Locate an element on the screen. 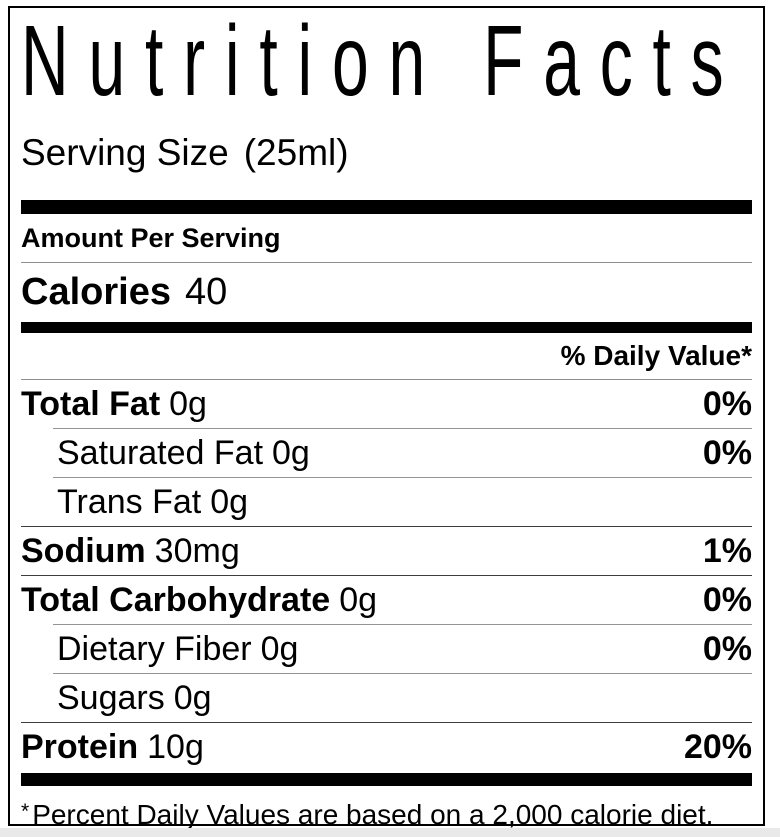 This screenshot has width=780, height=837. nutrient-row-dietary-fiber: Dietary Fiber 0g 0% is located at coordinates (386, 649).